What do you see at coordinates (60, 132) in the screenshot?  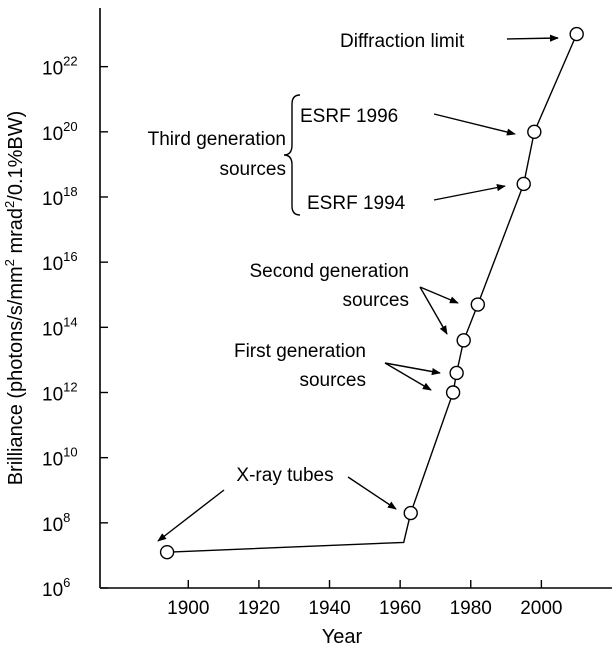 I see `y-tick-label: 10²⁰` at bounding box center [60, 132].